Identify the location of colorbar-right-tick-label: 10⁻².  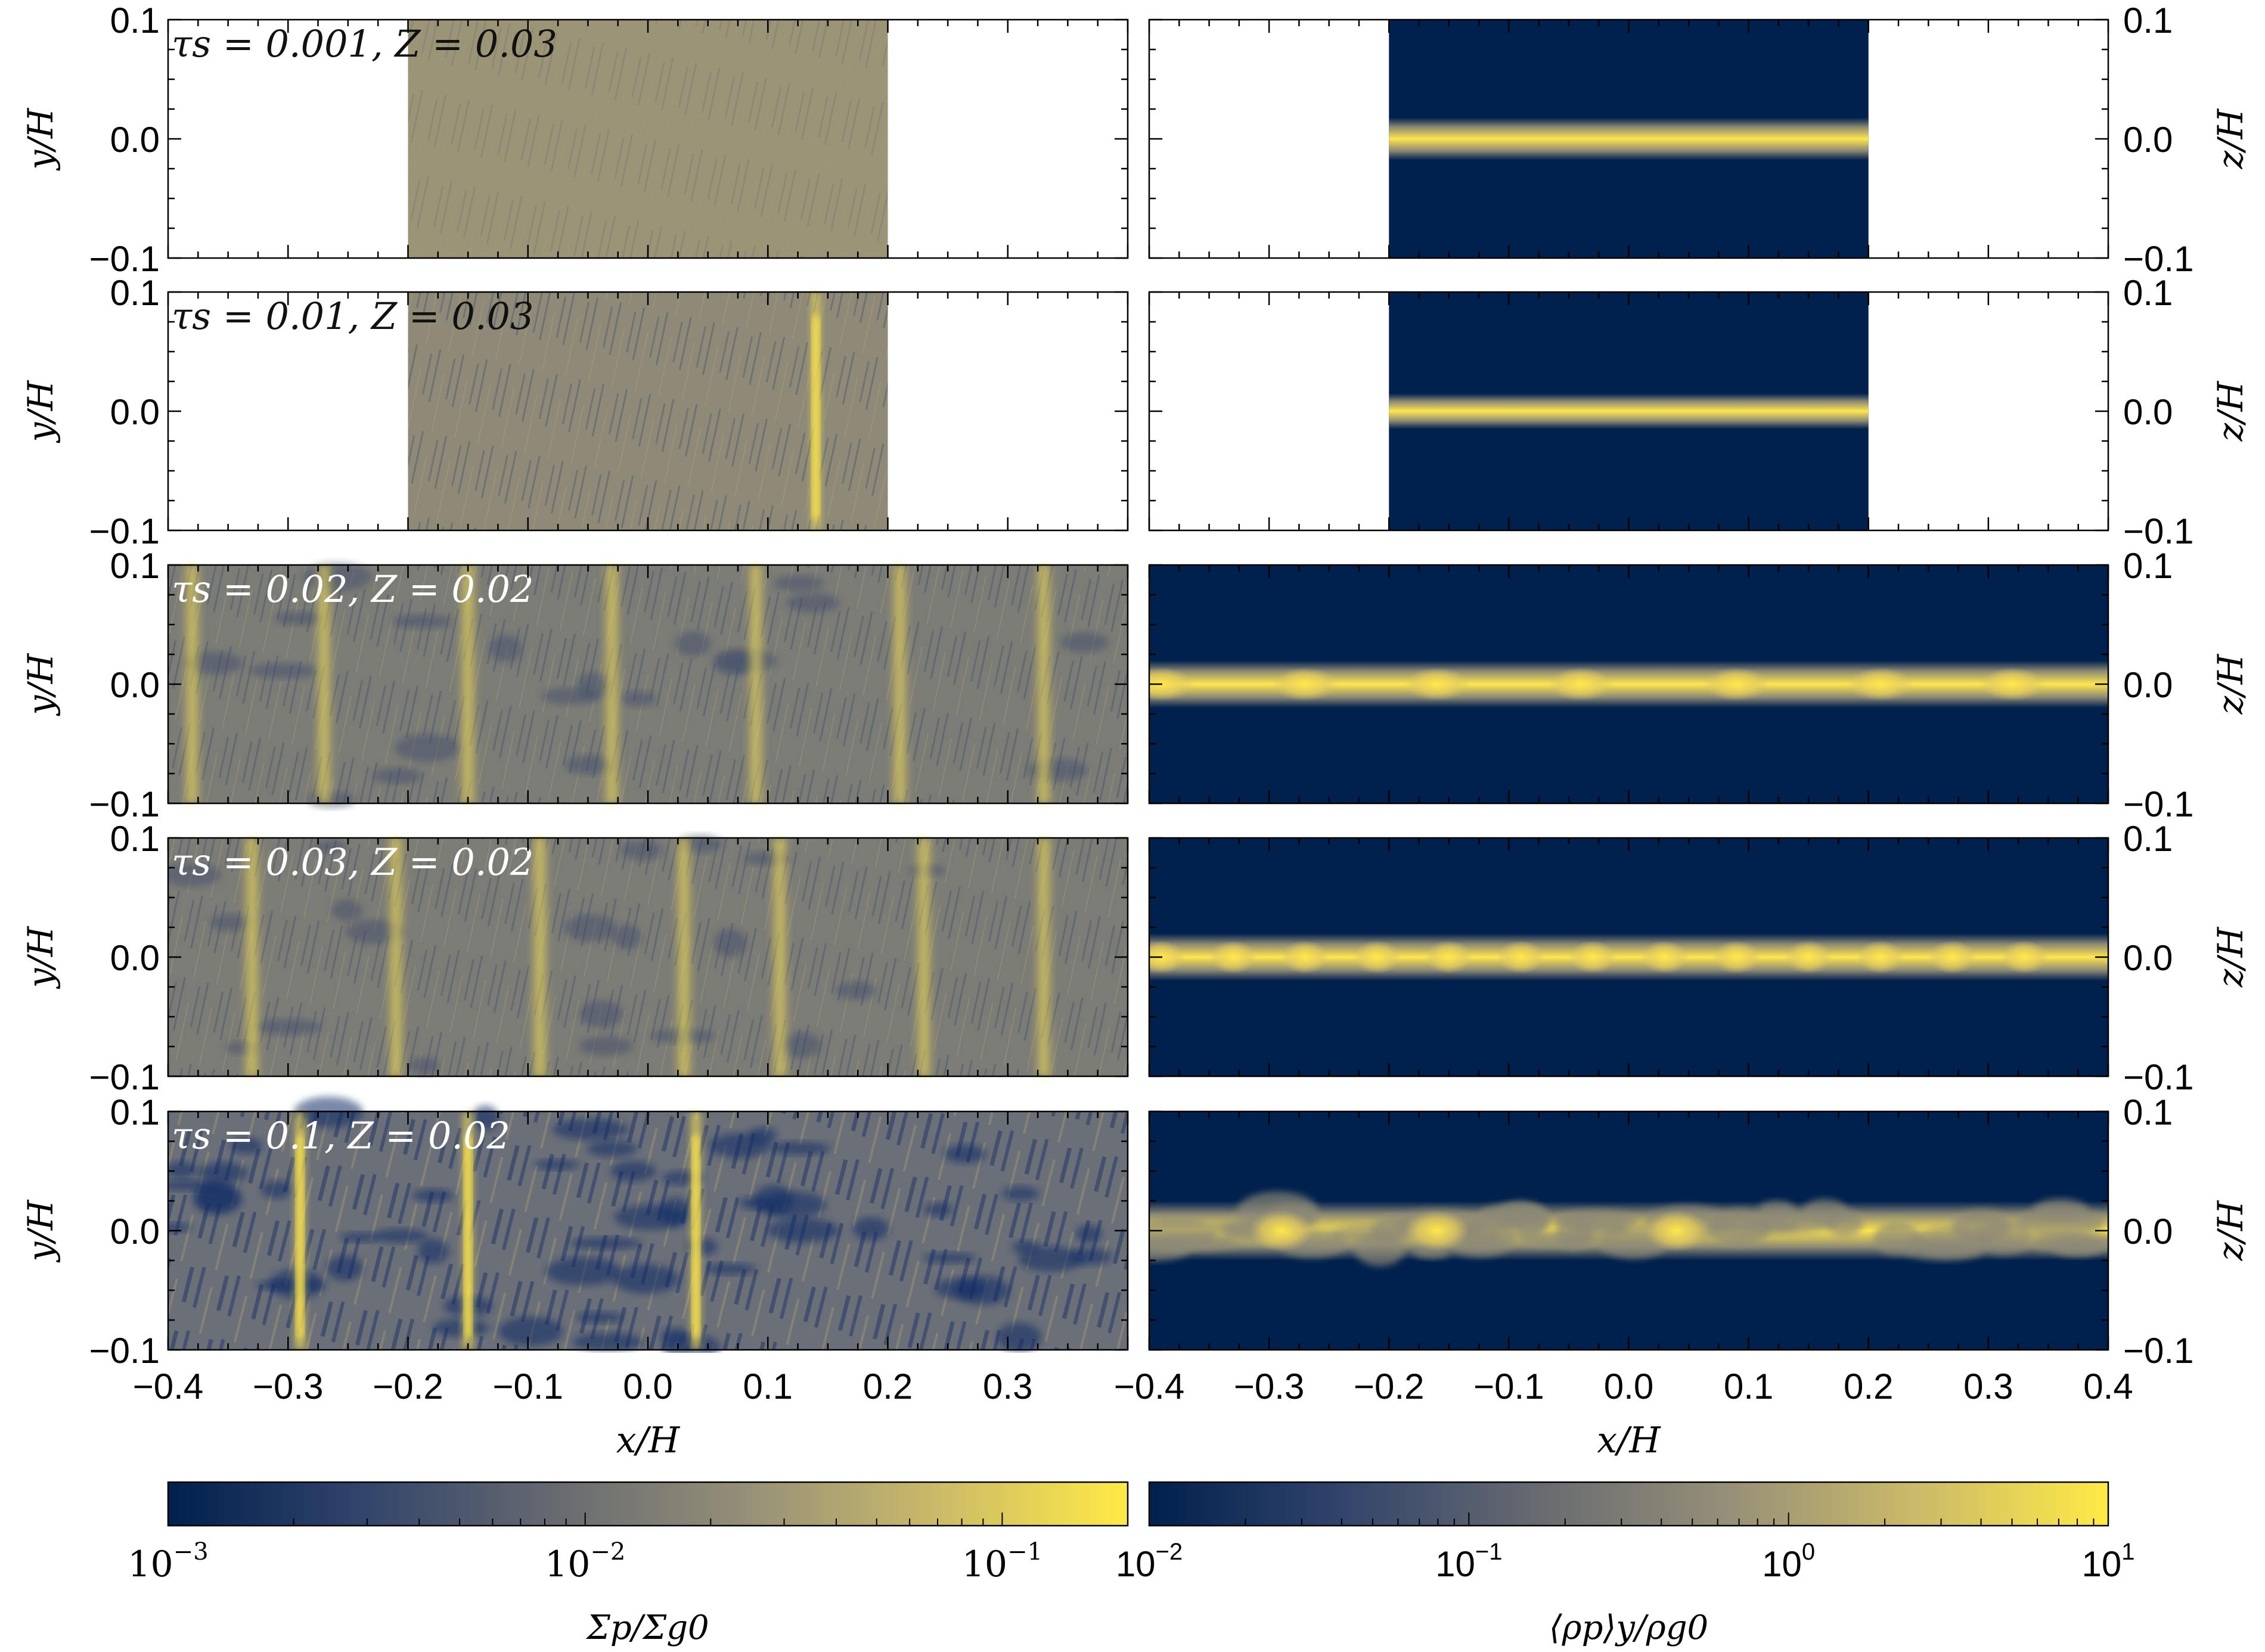
(1149, 1561).